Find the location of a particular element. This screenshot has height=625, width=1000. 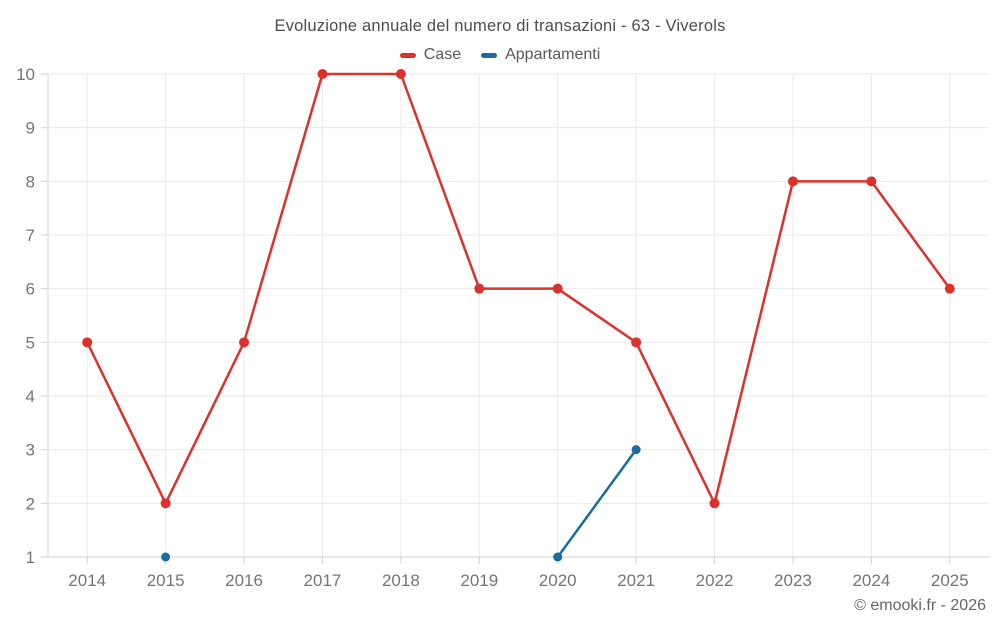

case-point-2024 is located at coordinates (871, 181).